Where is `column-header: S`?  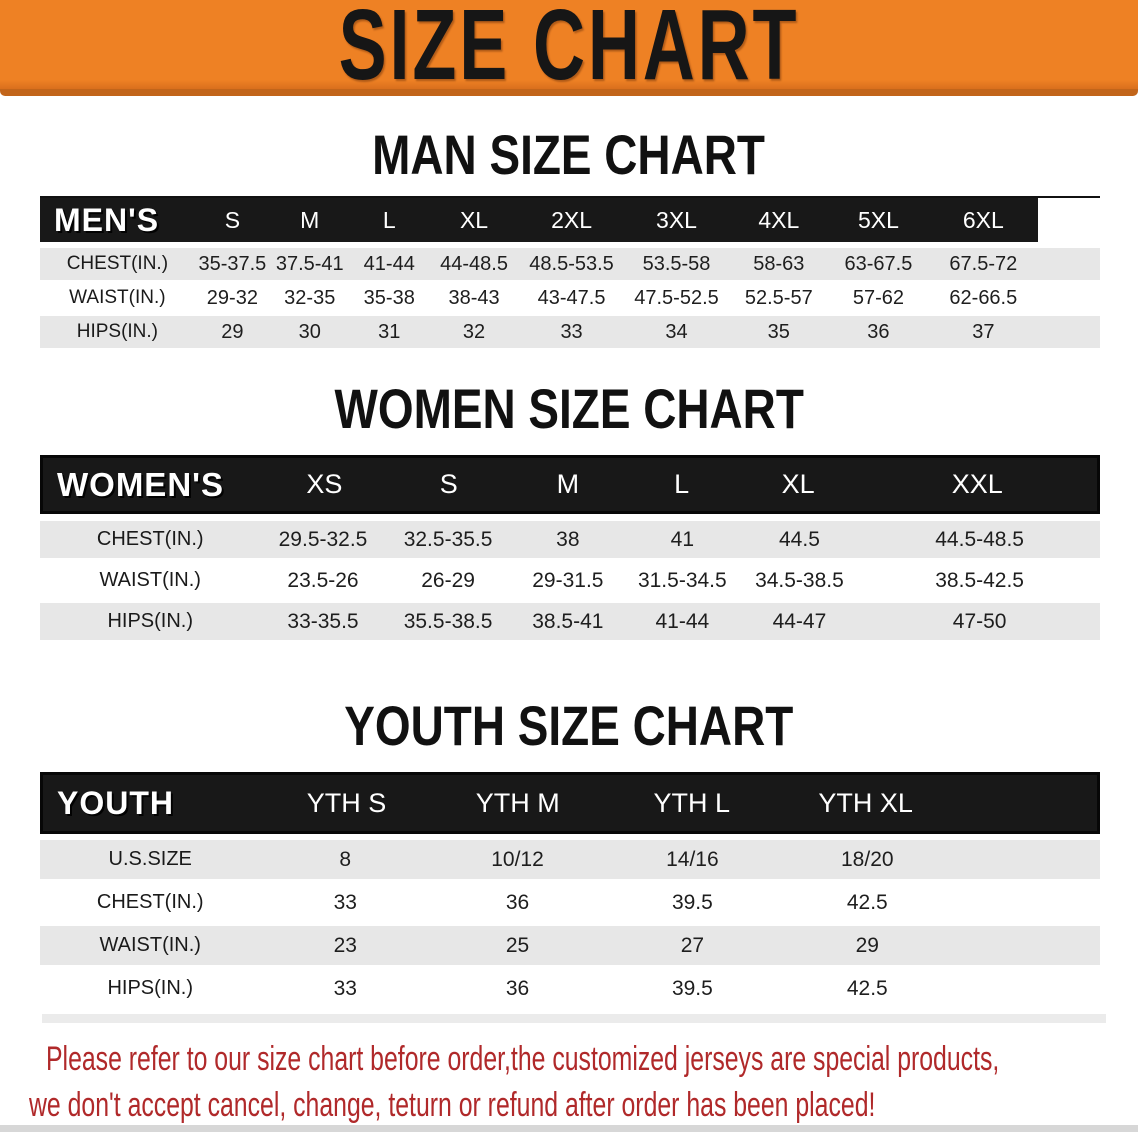 column-header: S is located at coordinates (232, 220).